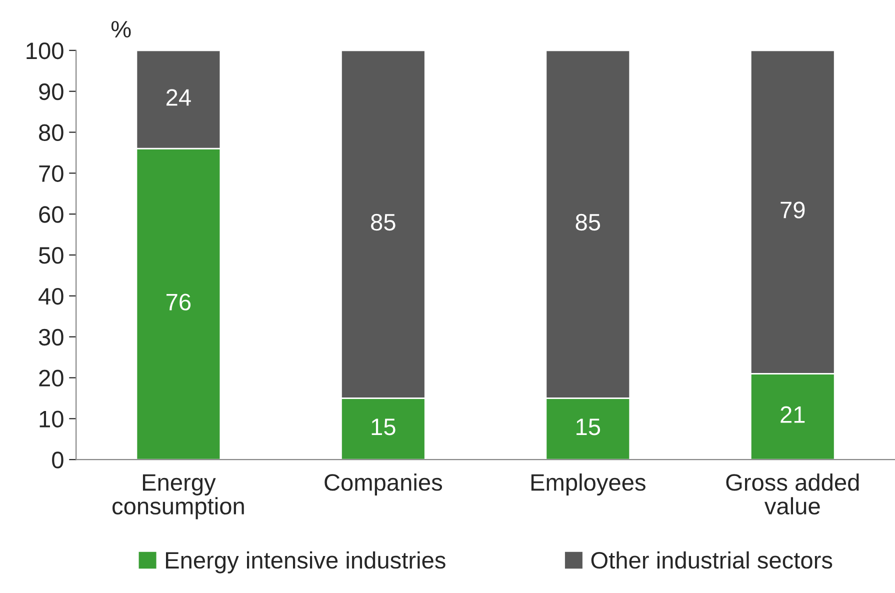 This screenshot has height=593, width=895. What do you see at coordinates (51, 91) in the screenshot?
I see `y-tick-label: 90` at bounding box center [51, 91].